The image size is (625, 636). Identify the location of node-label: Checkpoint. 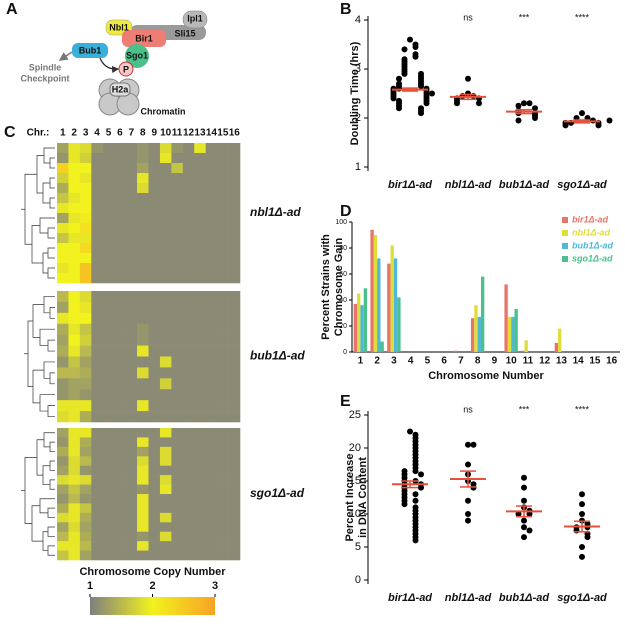
(44, 78).